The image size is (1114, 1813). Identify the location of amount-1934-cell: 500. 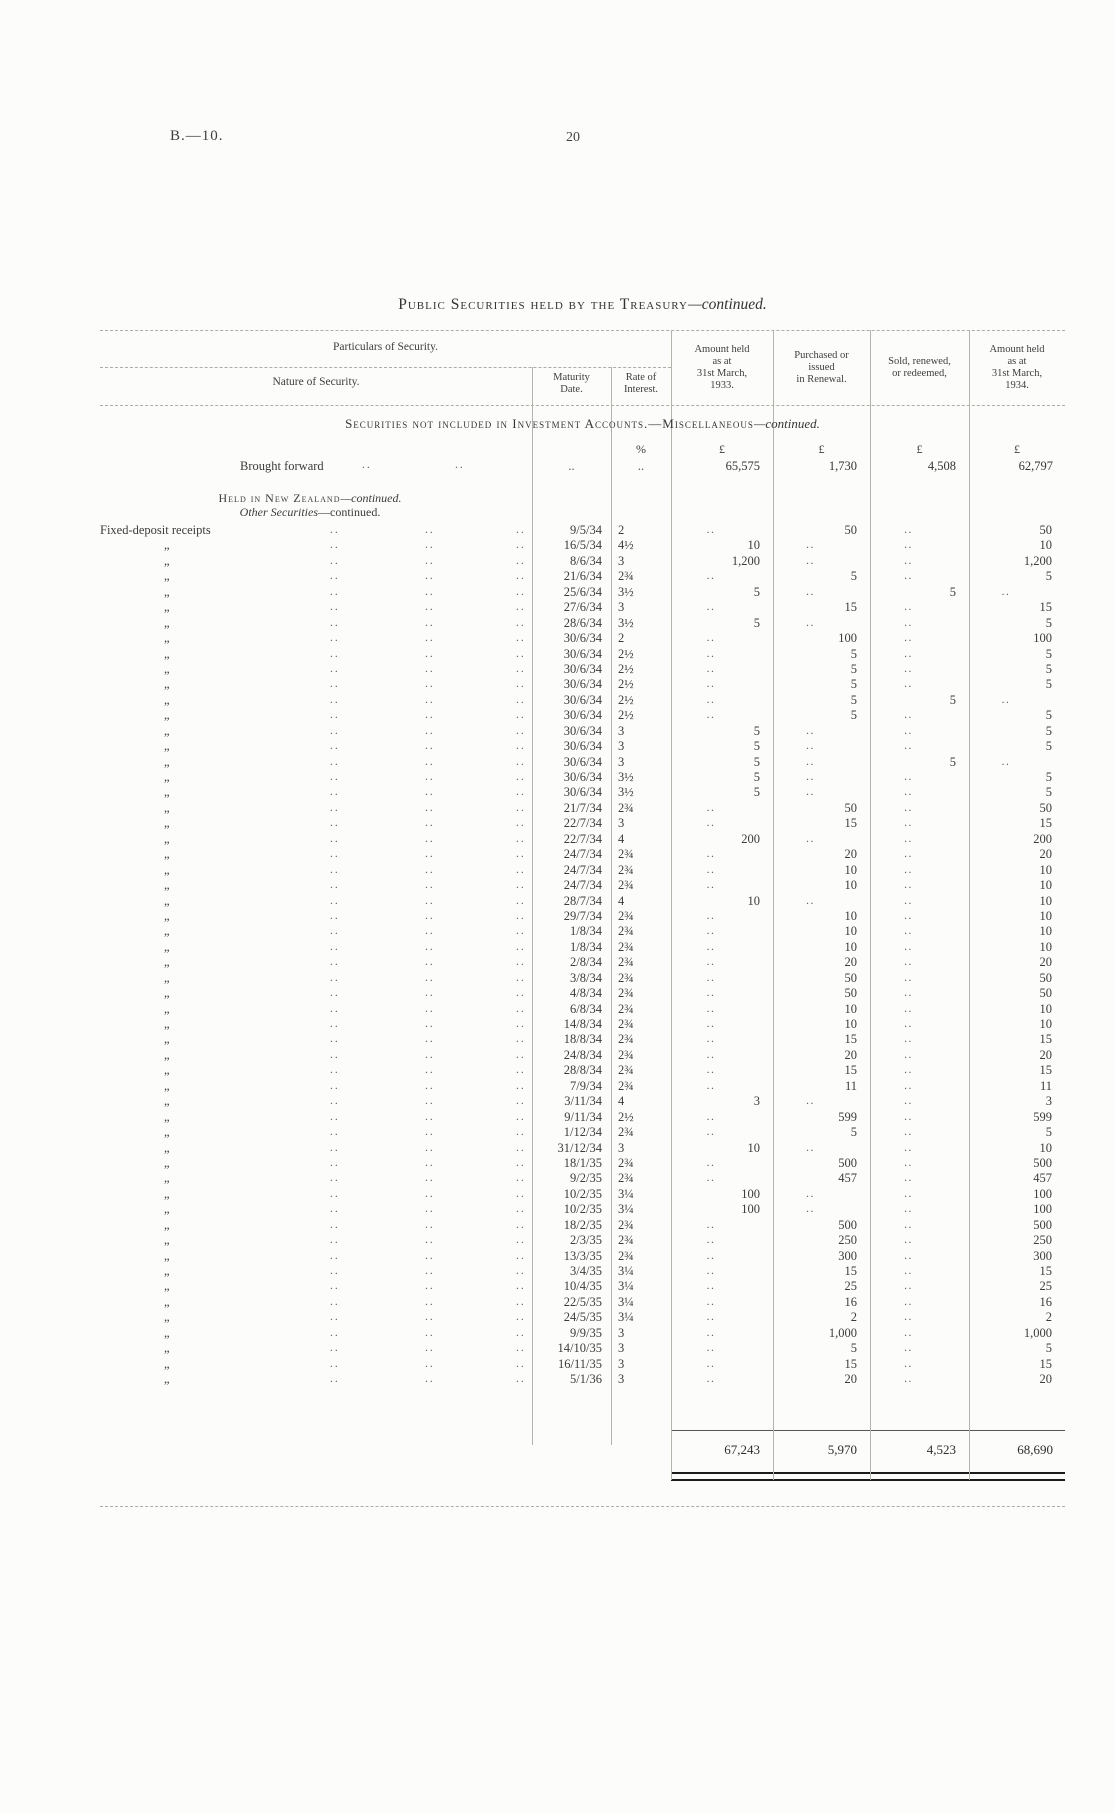
(1042, 1162).